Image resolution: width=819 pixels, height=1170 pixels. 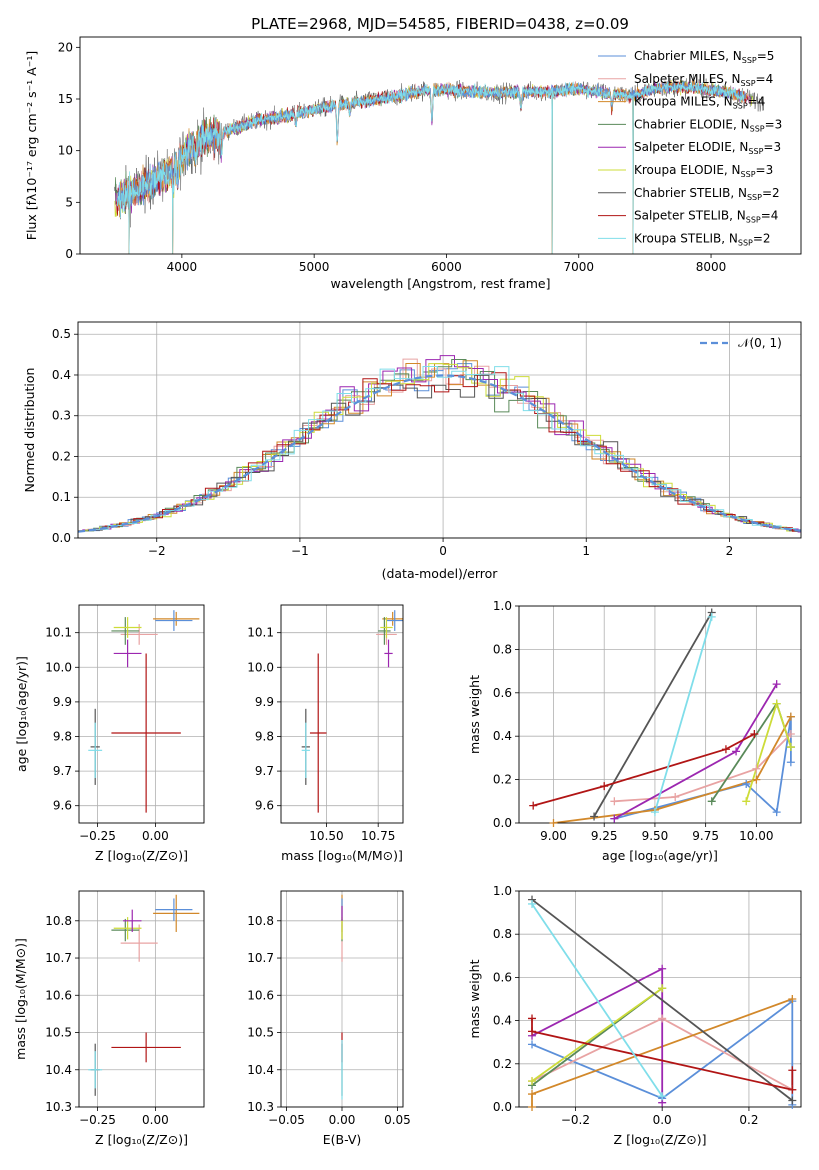 What do you see at coordinates (707, 194) in the screenshot?
I see `legend-label: Chabrier STELIB, NSSP=2` at bounding box center [707, 194].